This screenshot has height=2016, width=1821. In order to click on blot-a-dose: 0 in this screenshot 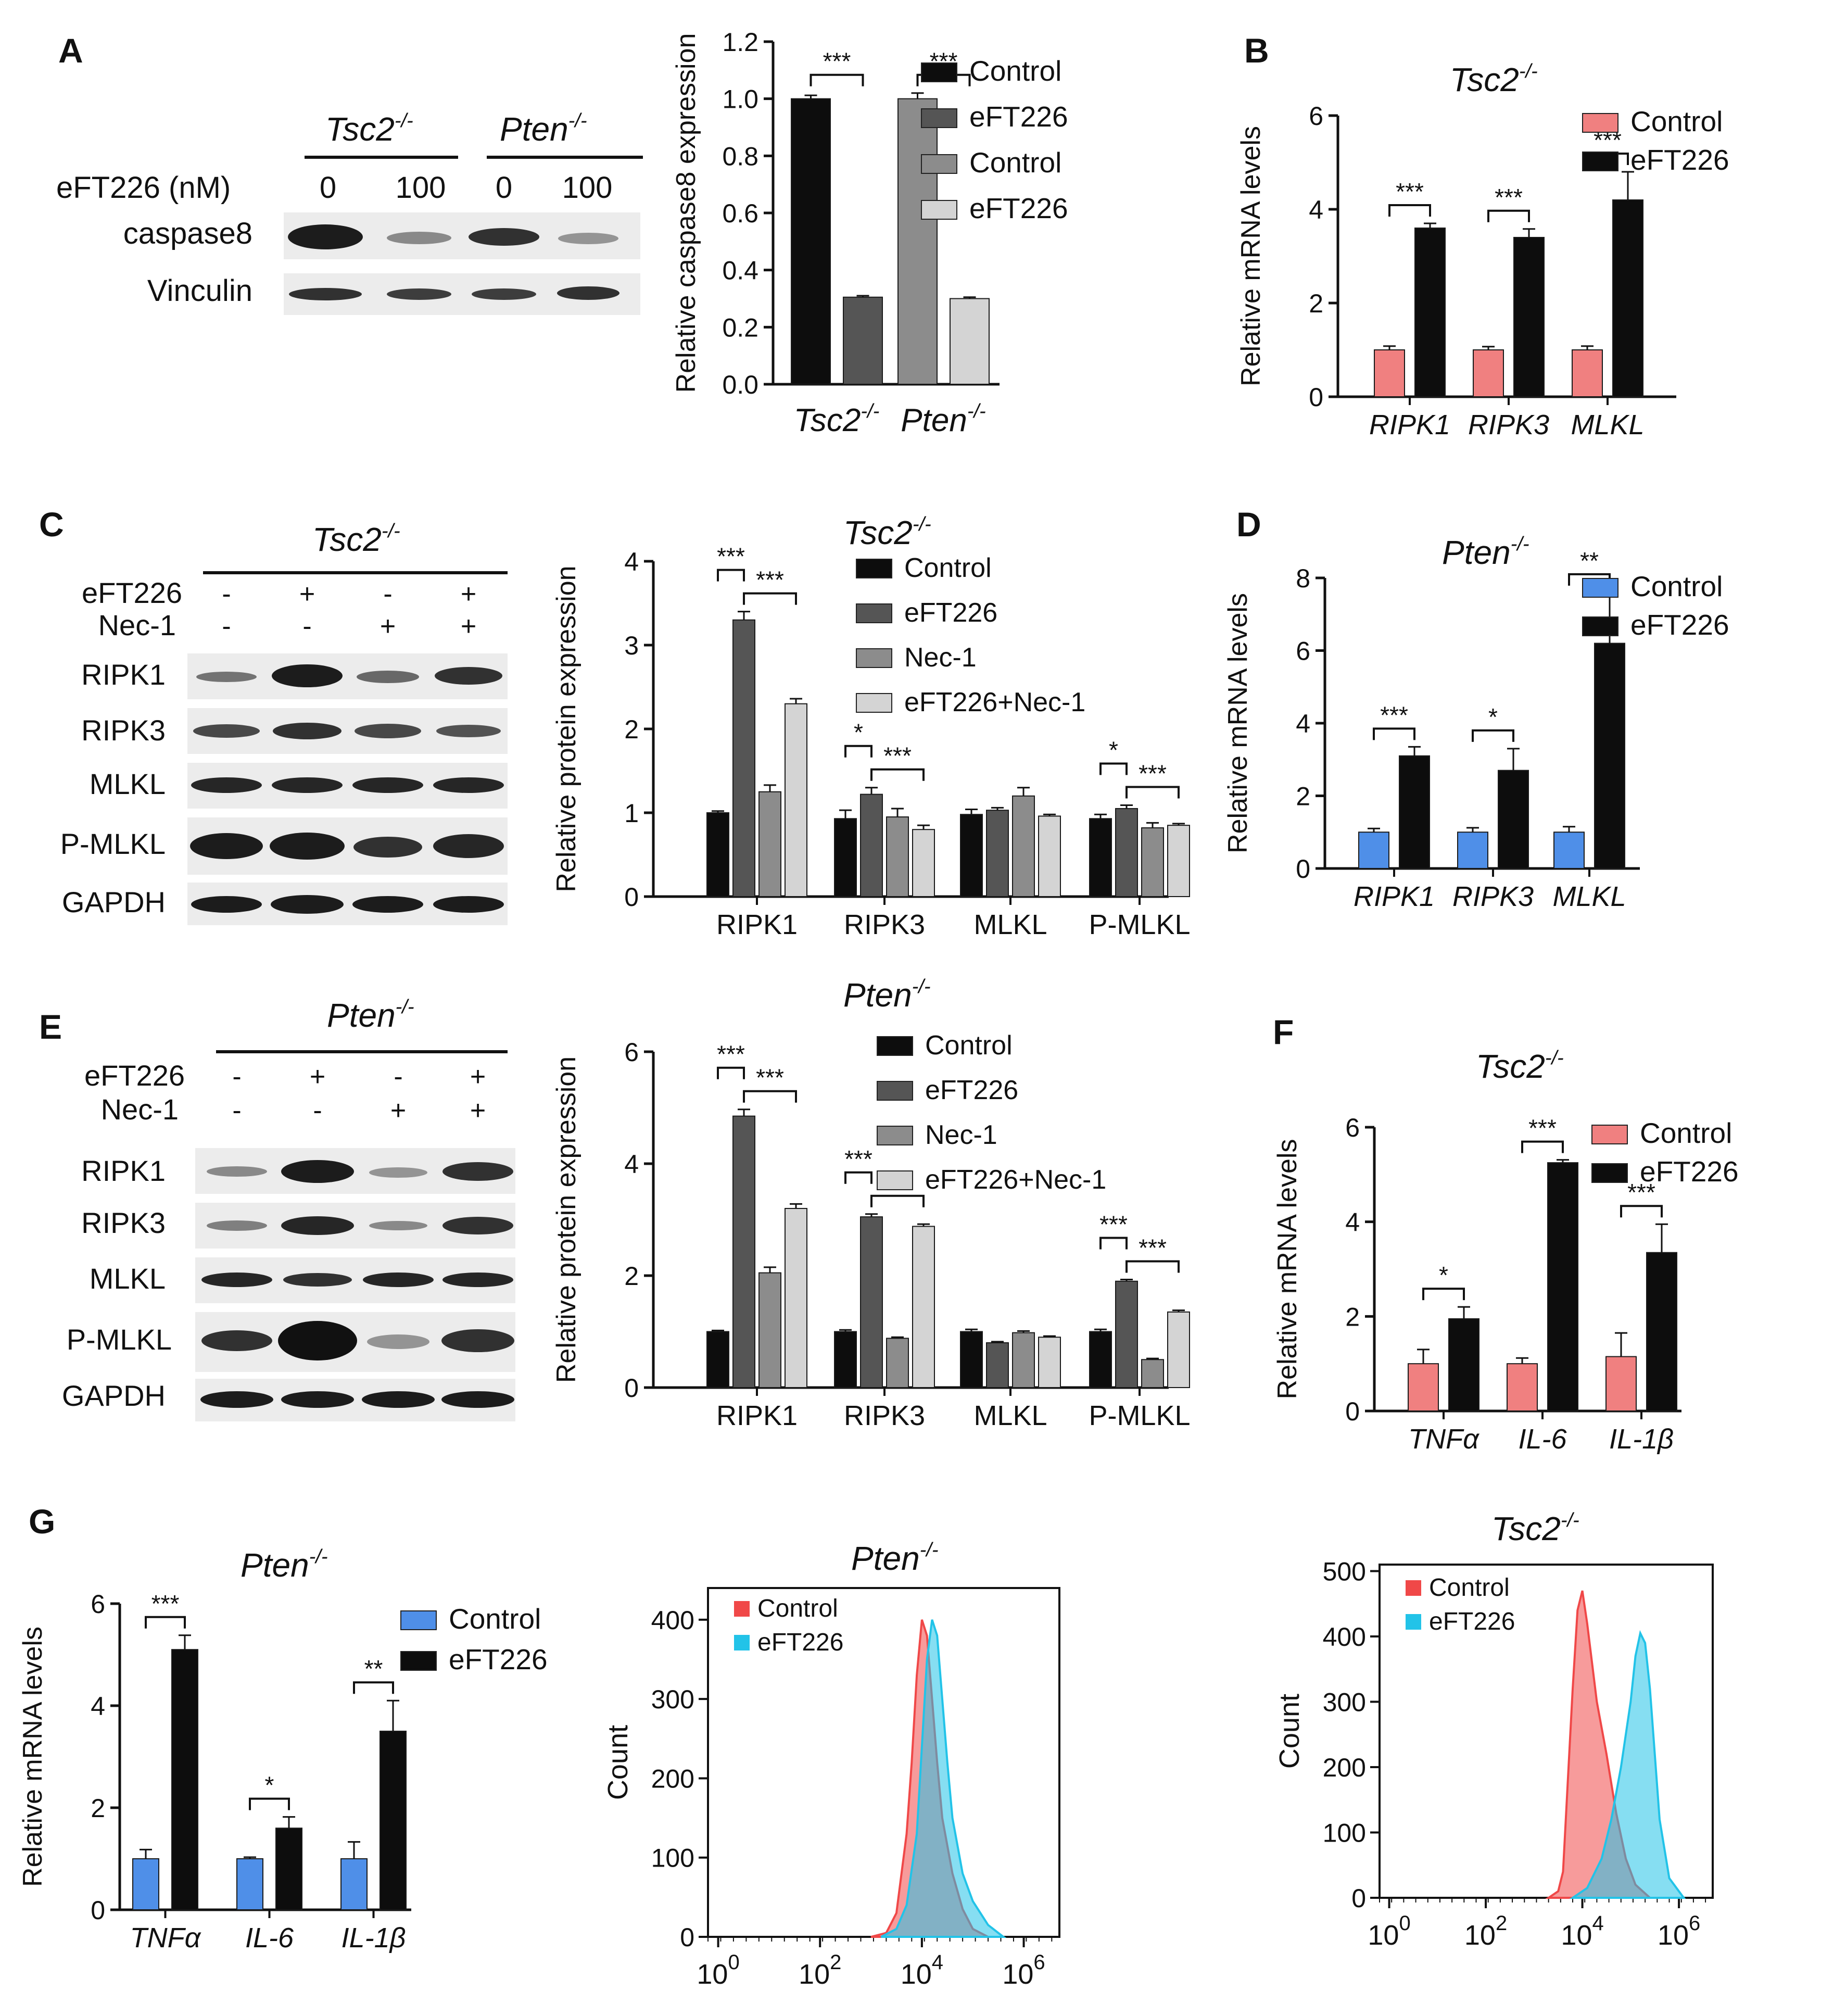, I will do `click(328, 188)`.